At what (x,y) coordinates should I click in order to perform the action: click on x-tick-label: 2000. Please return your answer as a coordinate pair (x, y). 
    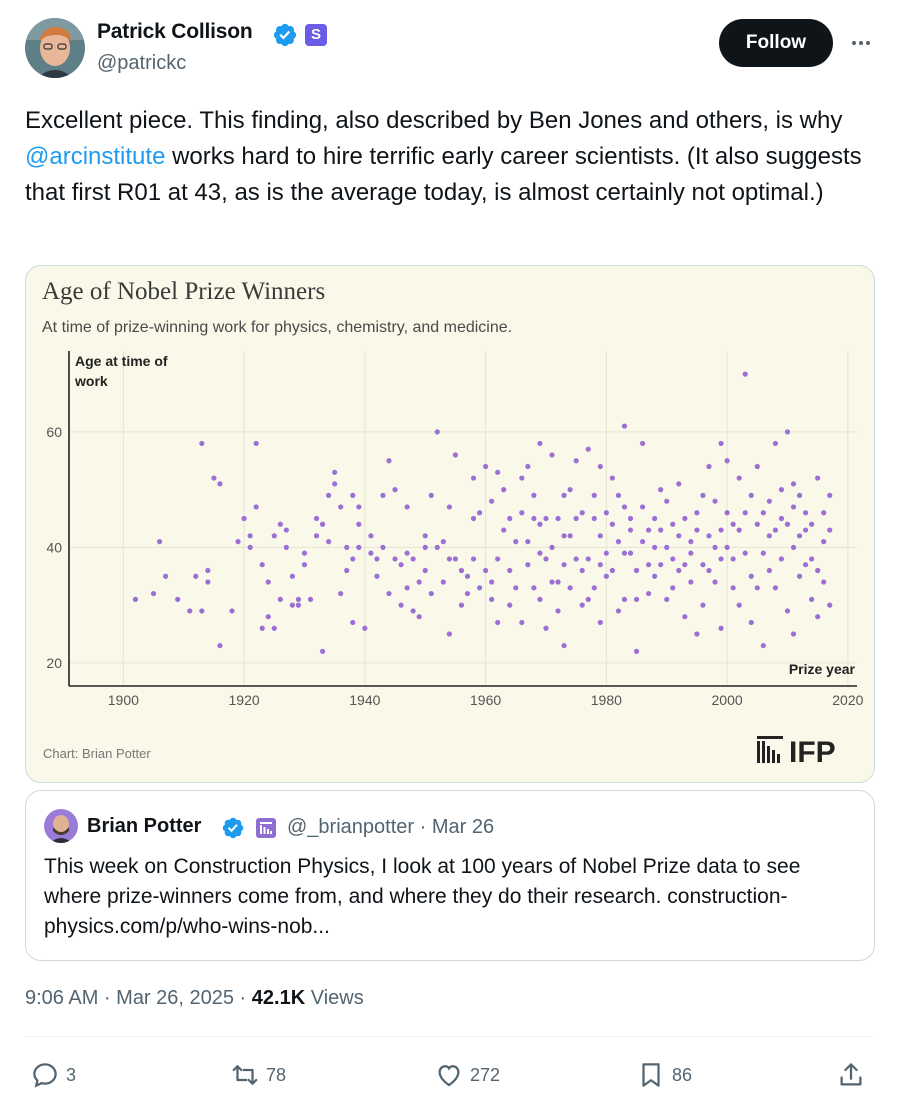
    Looking at the image, I should click on (727, 700).